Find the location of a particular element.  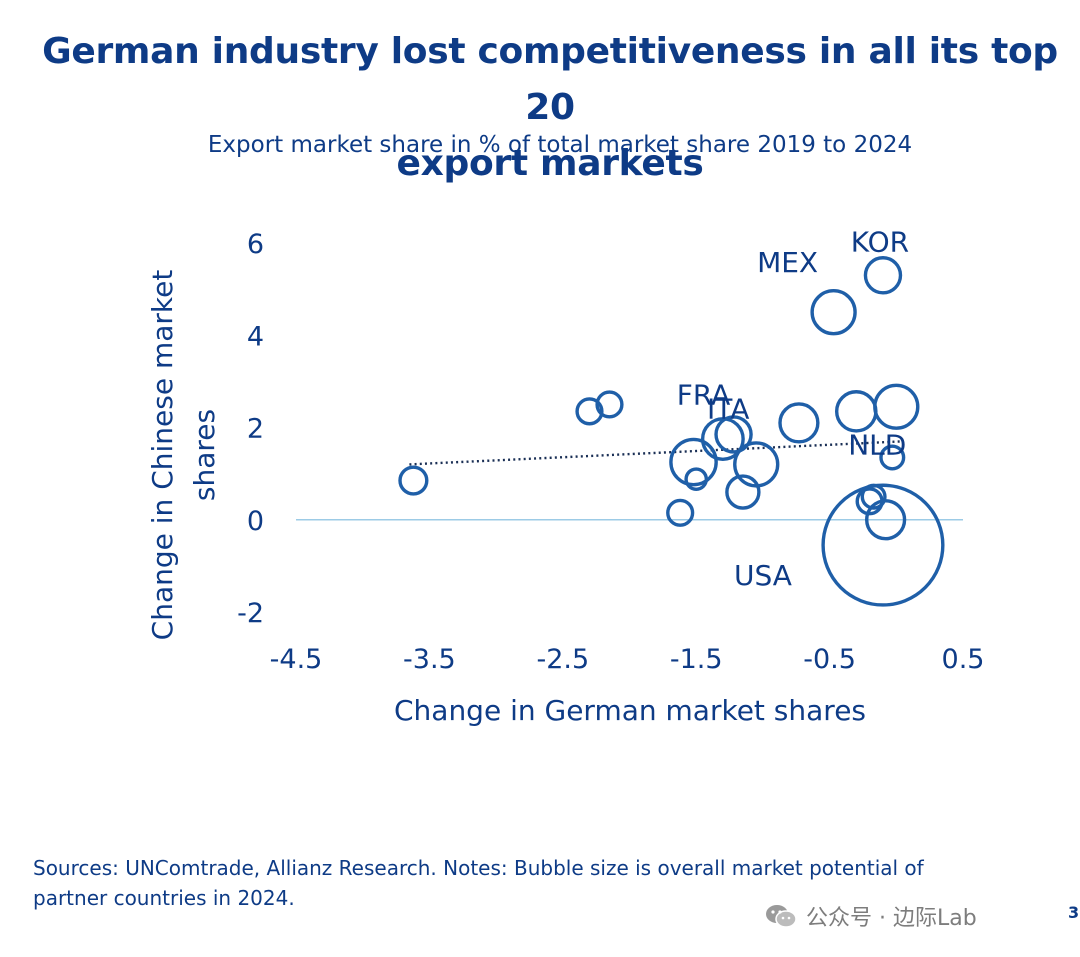

trend-line is located at coordinates (656, 453).